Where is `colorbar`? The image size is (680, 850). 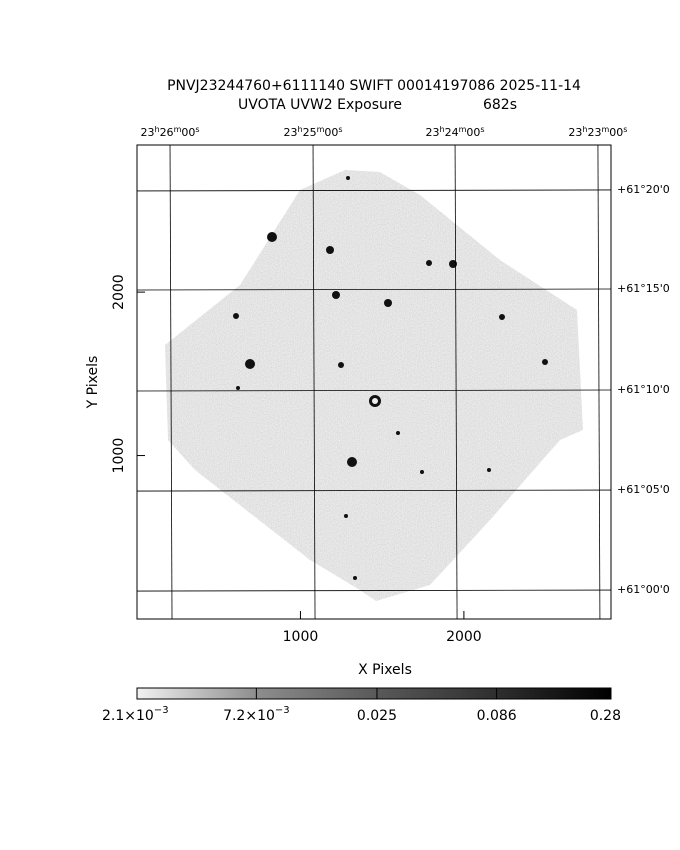 colorbar is located at coordinates (374, 693).